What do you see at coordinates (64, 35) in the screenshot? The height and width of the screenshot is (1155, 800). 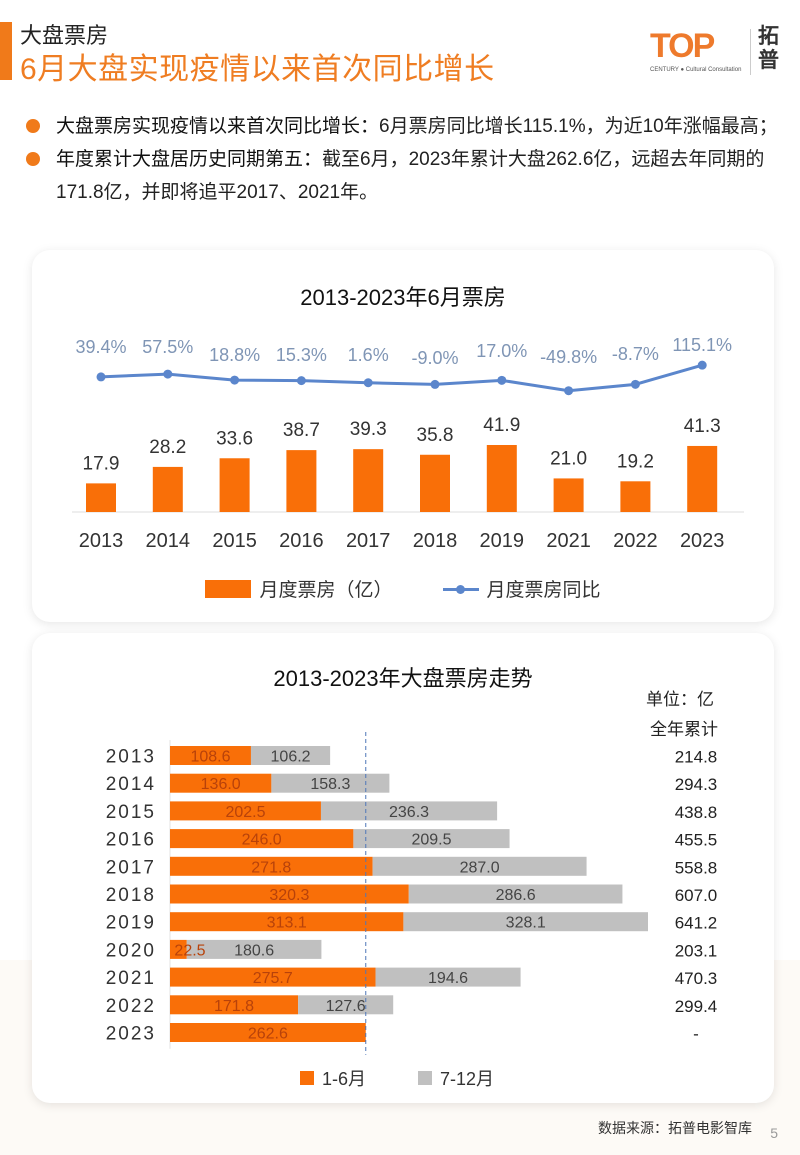 I see `section-label: 大盘票房` at bounding box center [64, 35].